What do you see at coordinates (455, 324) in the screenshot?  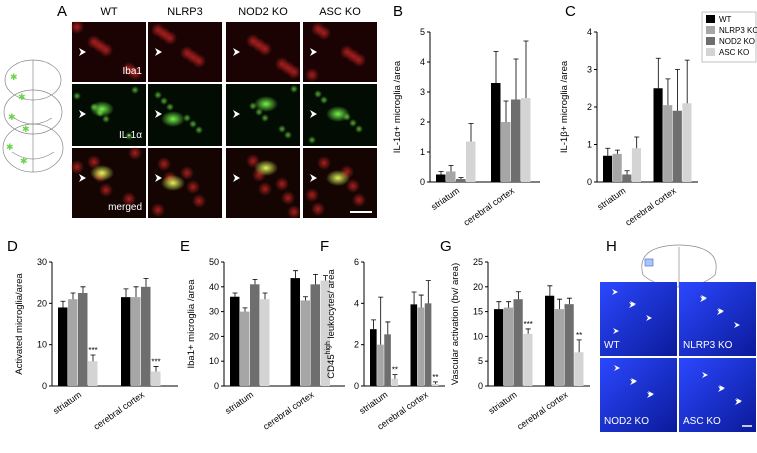 I see `y-axis-label: Vascular activation (bv/ area)` at bounding box center [455, 324].